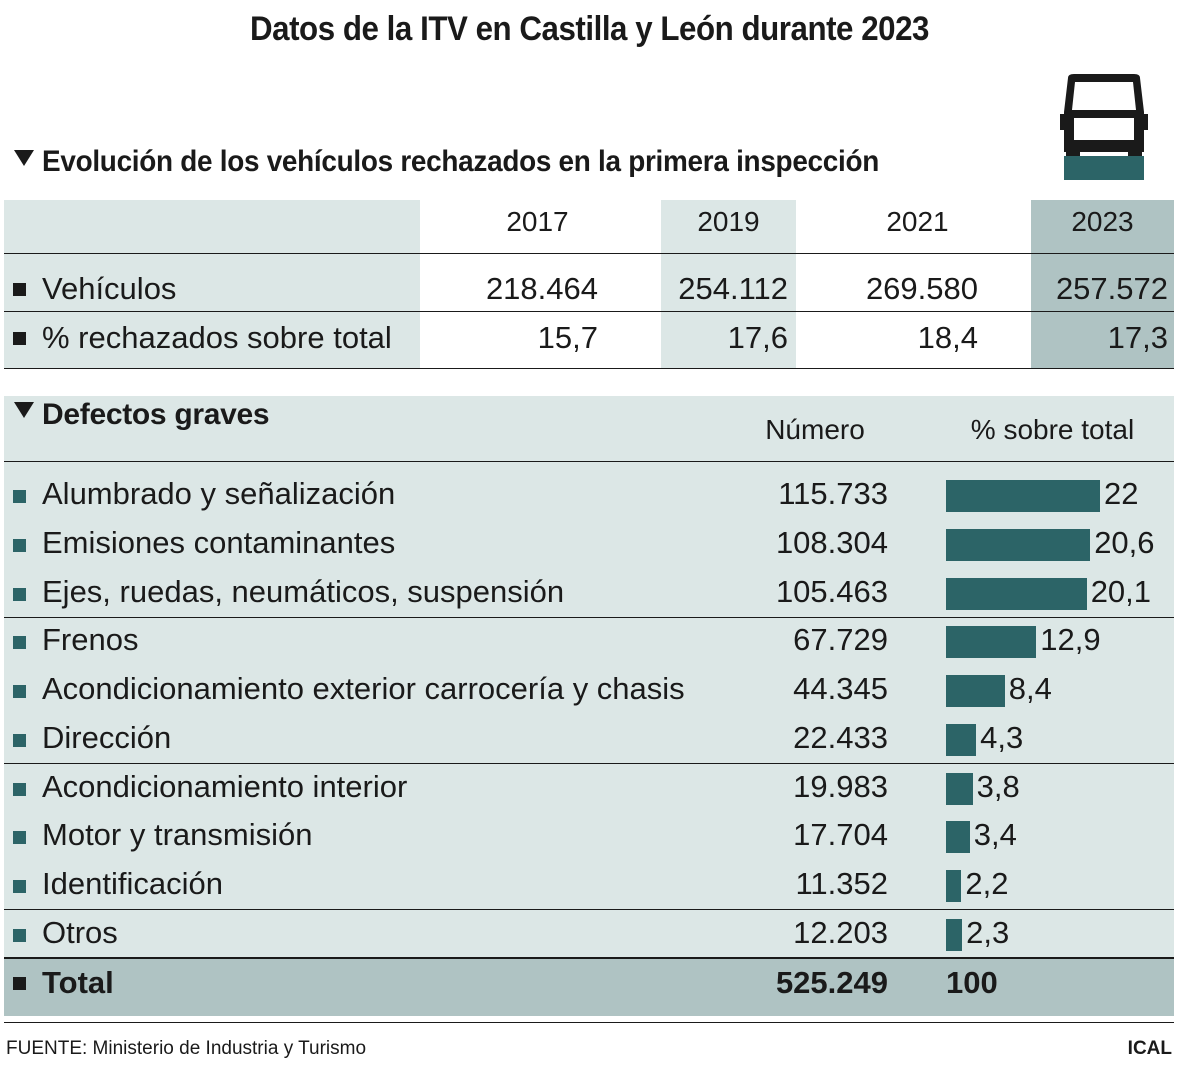 The height and width of the screenshot is (1067, 1179). What do you see at coordinates (815, 429) in the screenshot?
I see `column-header-number: Número` at bounding box center [815, 429].